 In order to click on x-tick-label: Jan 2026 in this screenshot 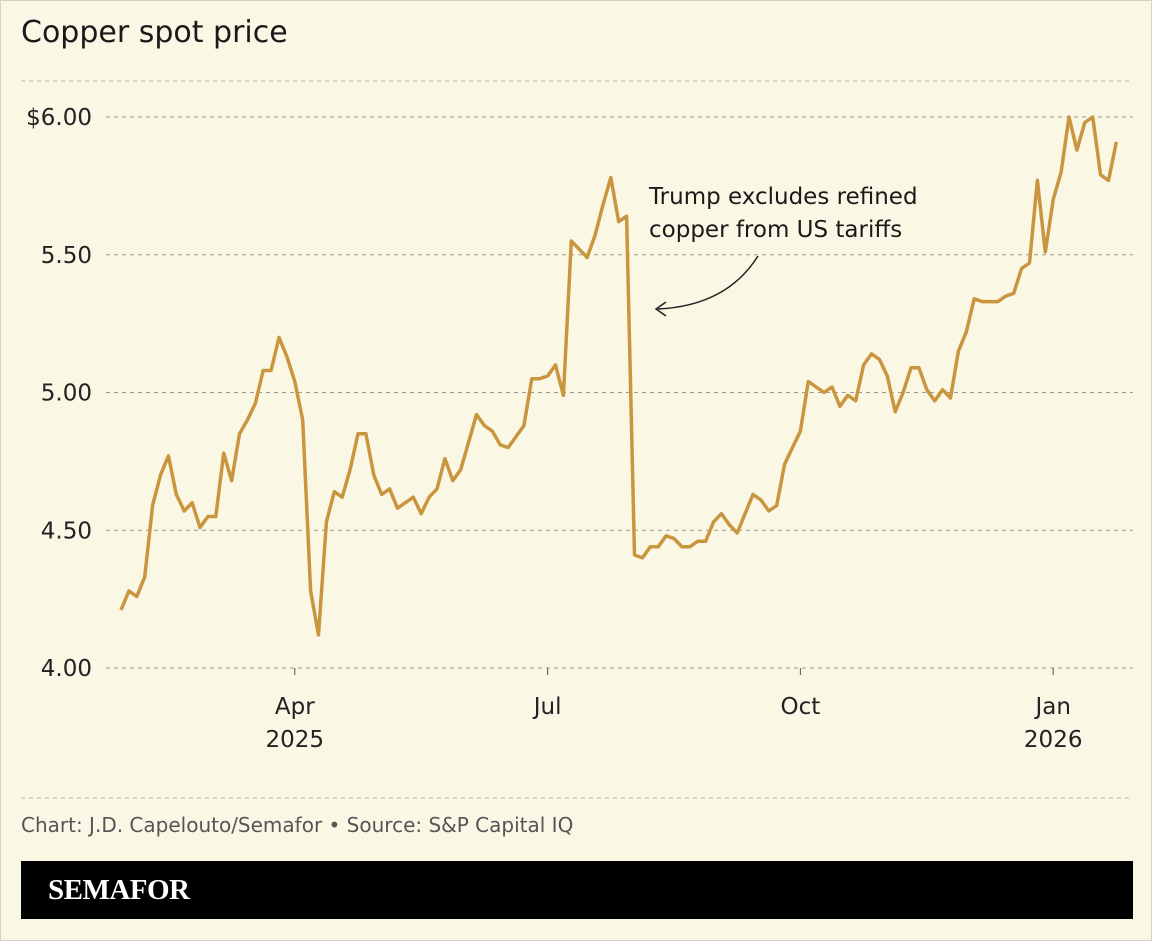, I will do `click(1053, 723)`.